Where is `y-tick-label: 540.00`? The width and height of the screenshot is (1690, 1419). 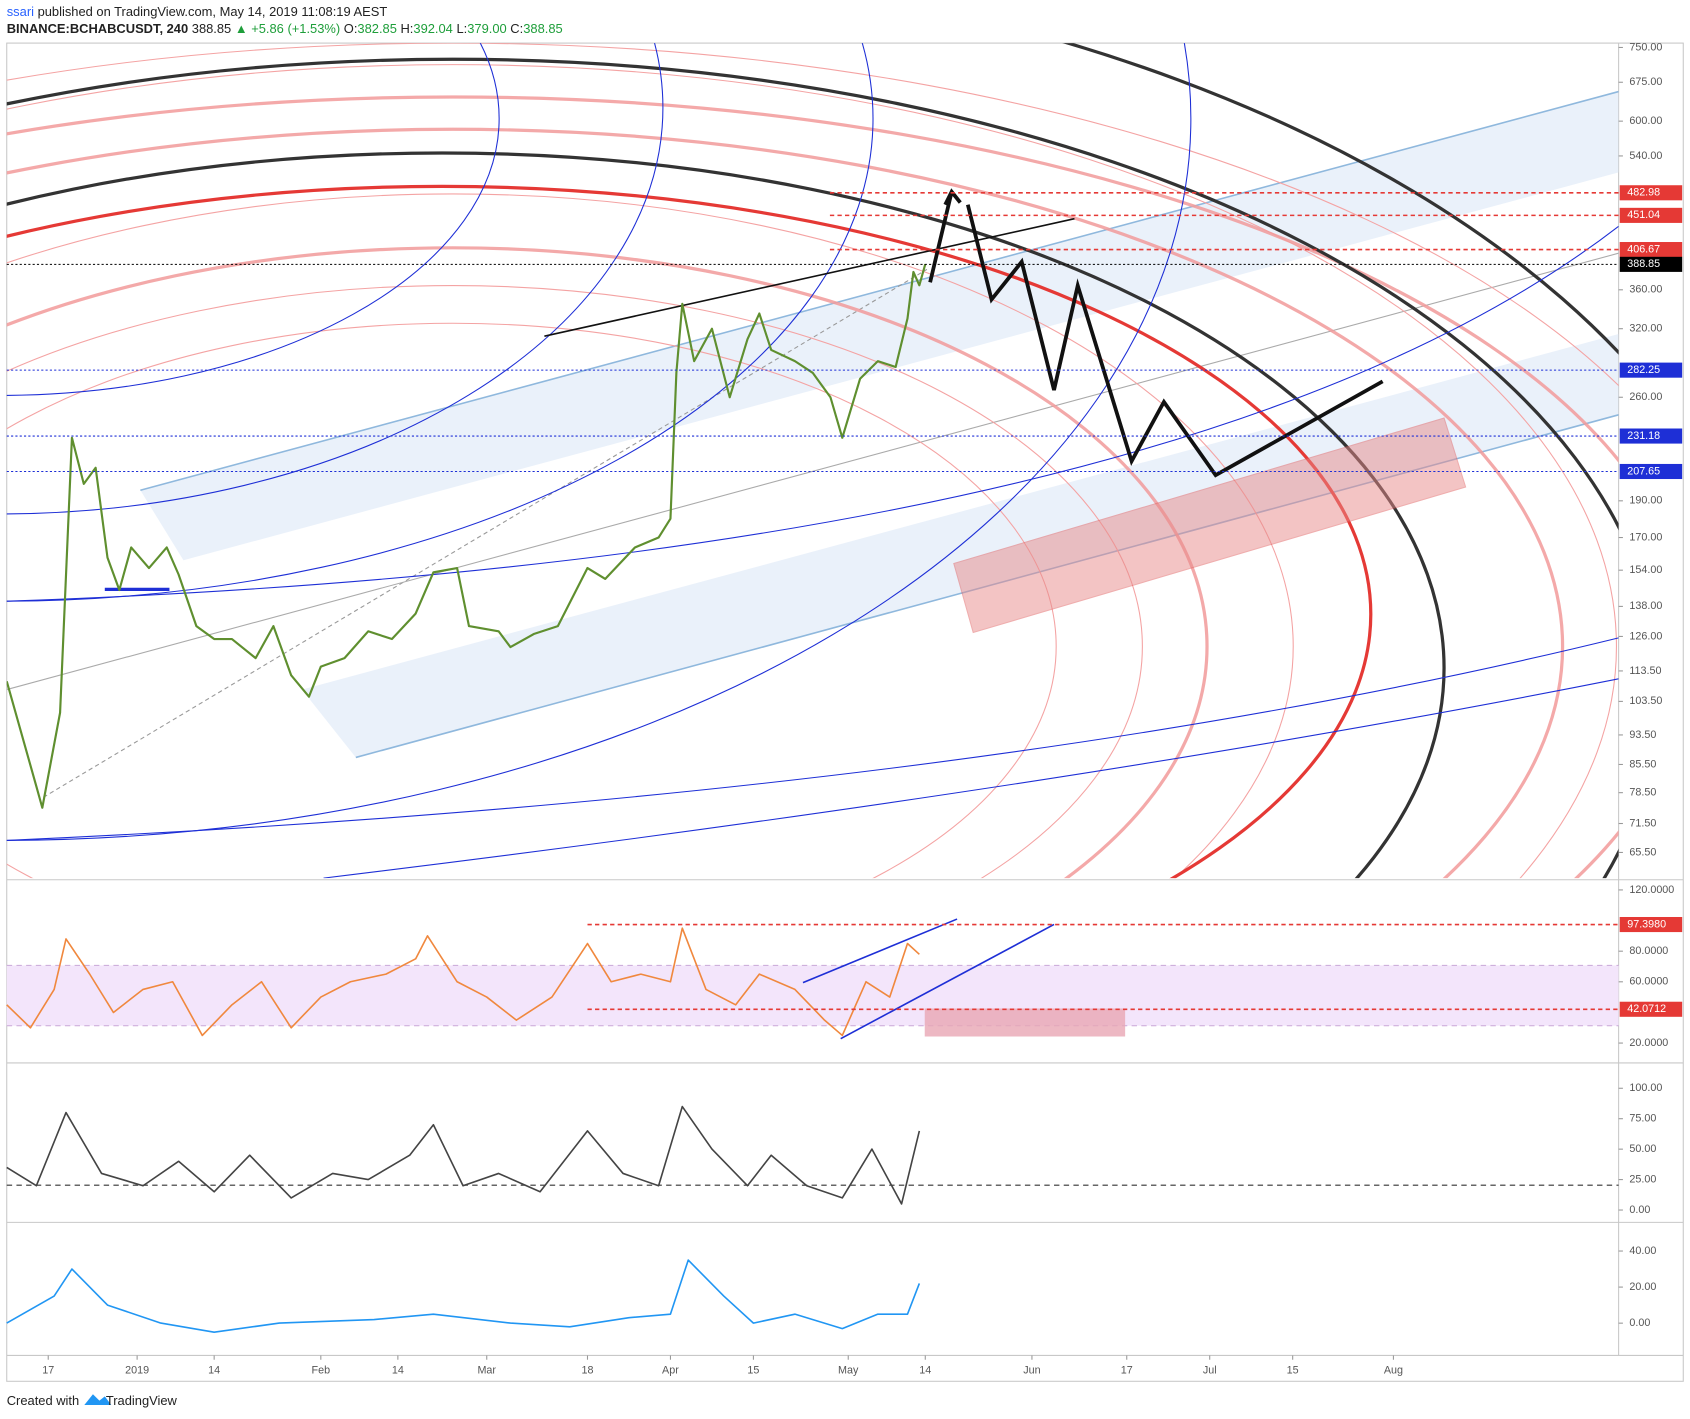
y-tick-label: 540.00 is located at coordinates (1645, 156).